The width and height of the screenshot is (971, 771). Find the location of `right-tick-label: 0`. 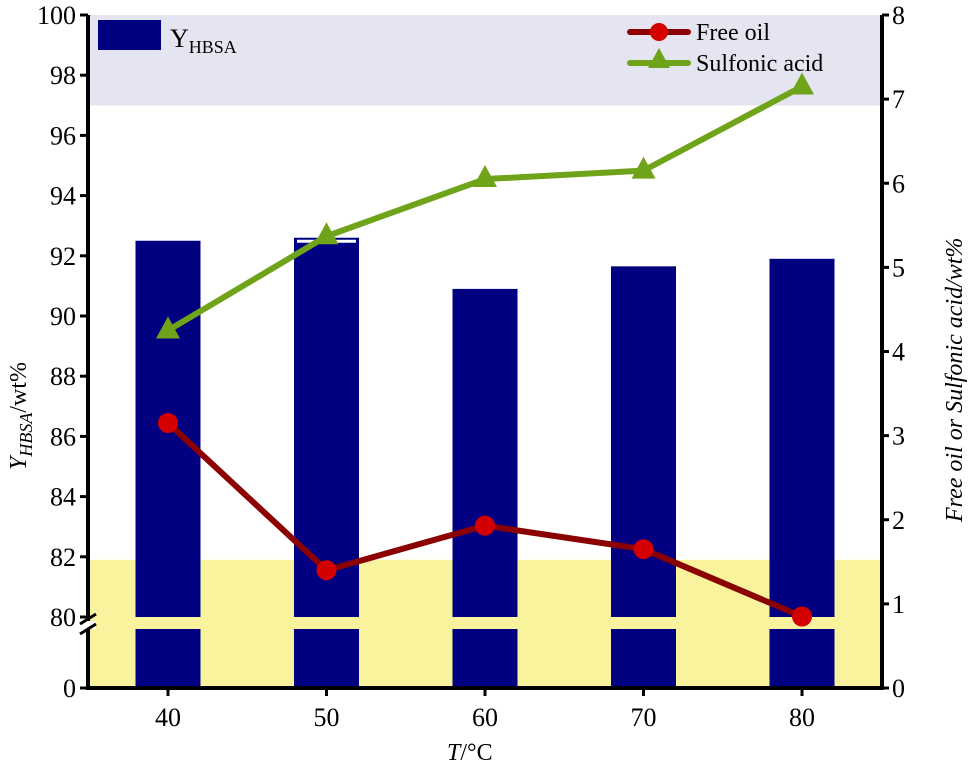

right-tick-label: 0 is located at coordinates (898, 688).